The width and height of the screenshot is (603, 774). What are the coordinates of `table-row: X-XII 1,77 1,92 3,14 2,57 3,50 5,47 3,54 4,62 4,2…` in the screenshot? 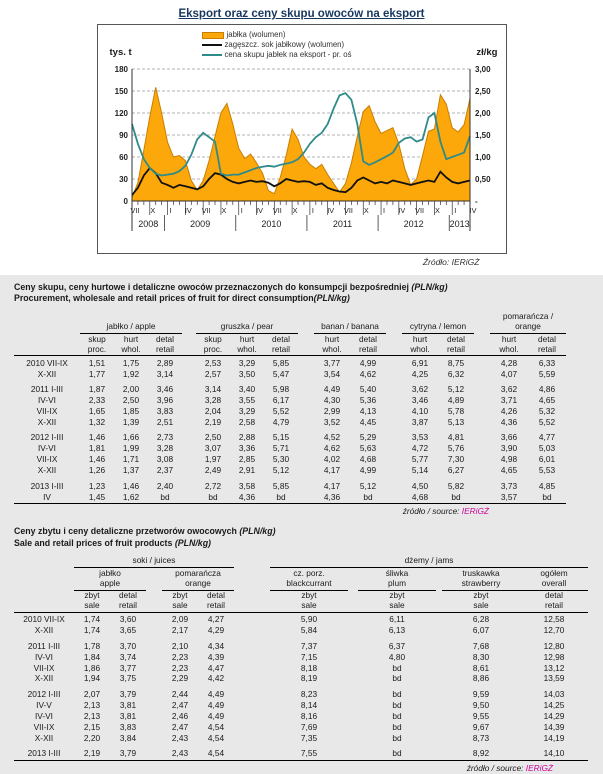 It's located at (290, 374).